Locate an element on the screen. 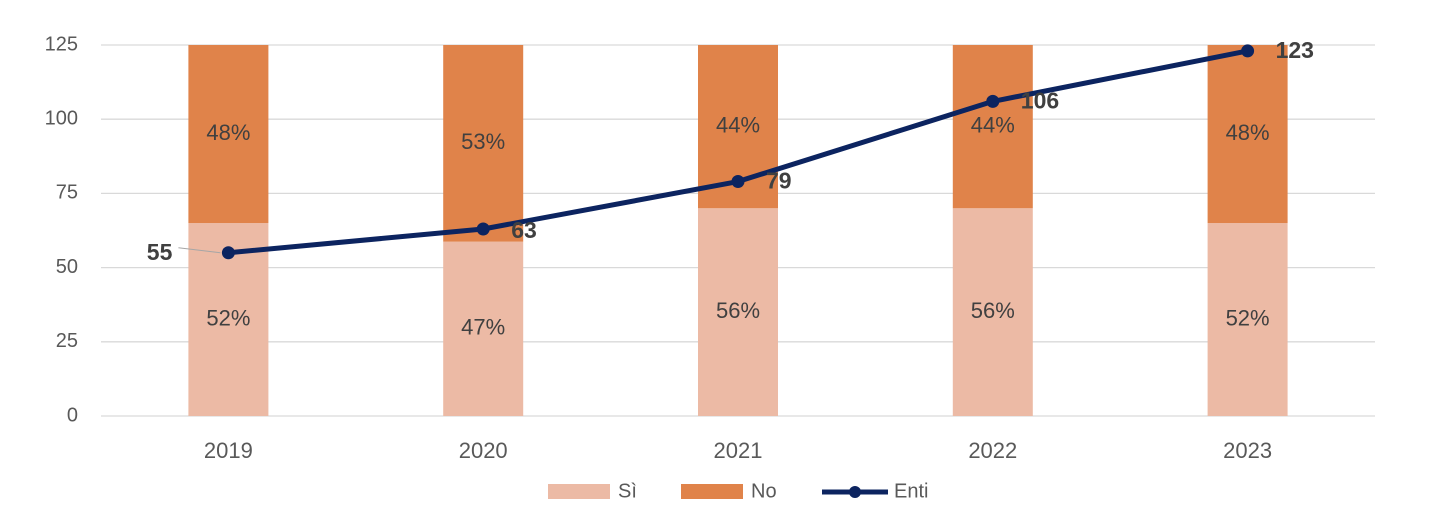 Image resolution: width=1430 pixels, height=530 pixels. y-tick-label: 75 is located at coordinates (67, 193).